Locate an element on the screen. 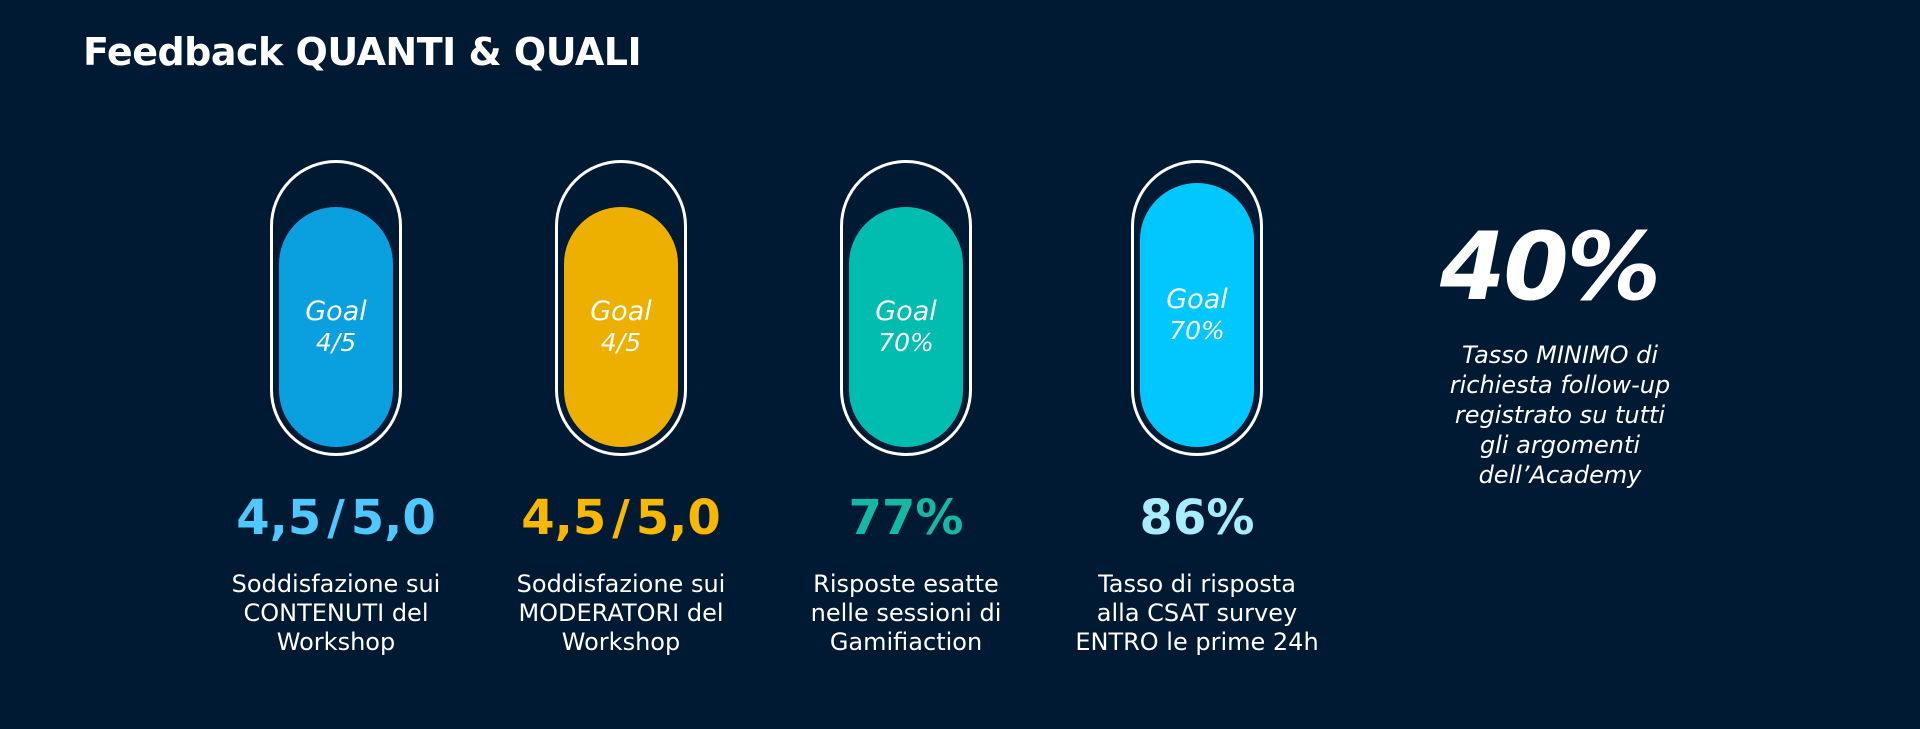 The image size is (1920, 729). highlight-value: 40% is located at coordinates (1550, 267).